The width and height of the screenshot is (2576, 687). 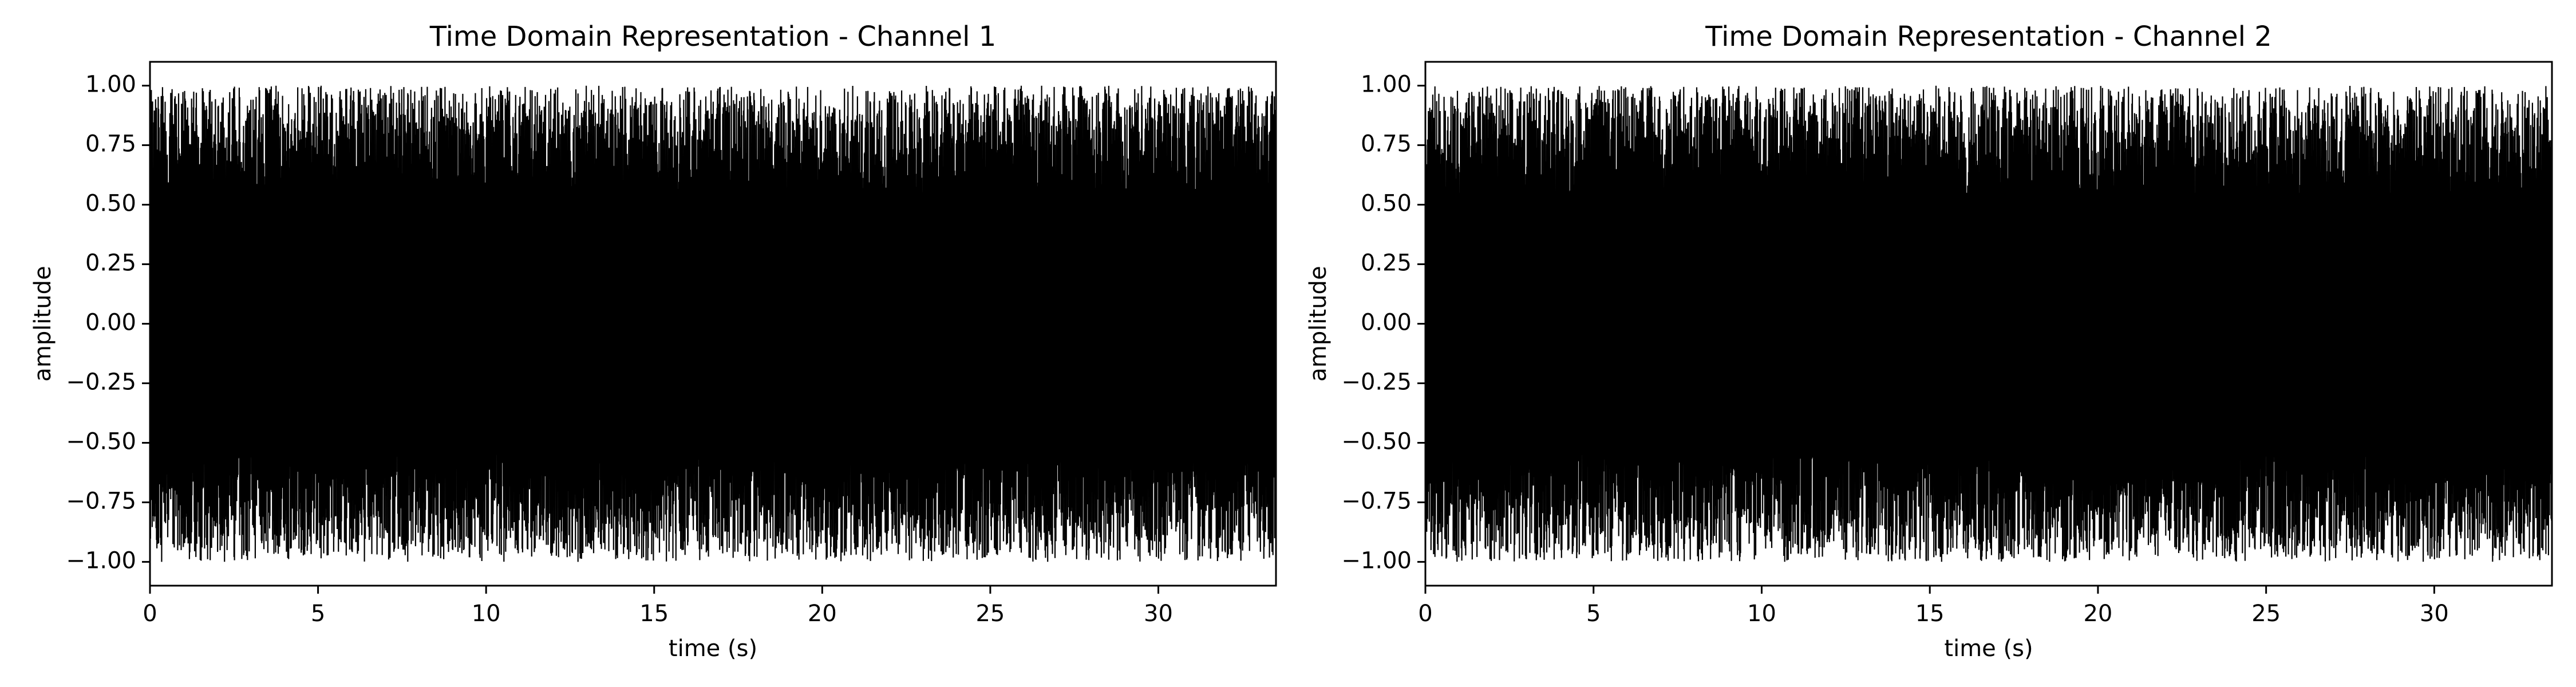 I want to click on chart-title: Time Domain Representation - Channel 1, so click(x=712, y=37).